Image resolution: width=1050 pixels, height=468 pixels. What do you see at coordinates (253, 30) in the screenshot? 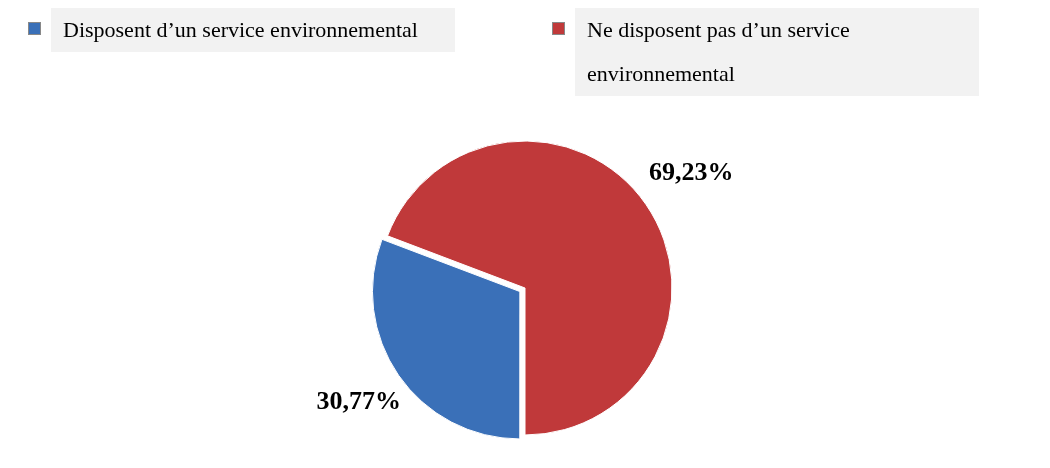
I see `legend-label: Disposent d’un service environnemental` at bounding box center [253, 30].